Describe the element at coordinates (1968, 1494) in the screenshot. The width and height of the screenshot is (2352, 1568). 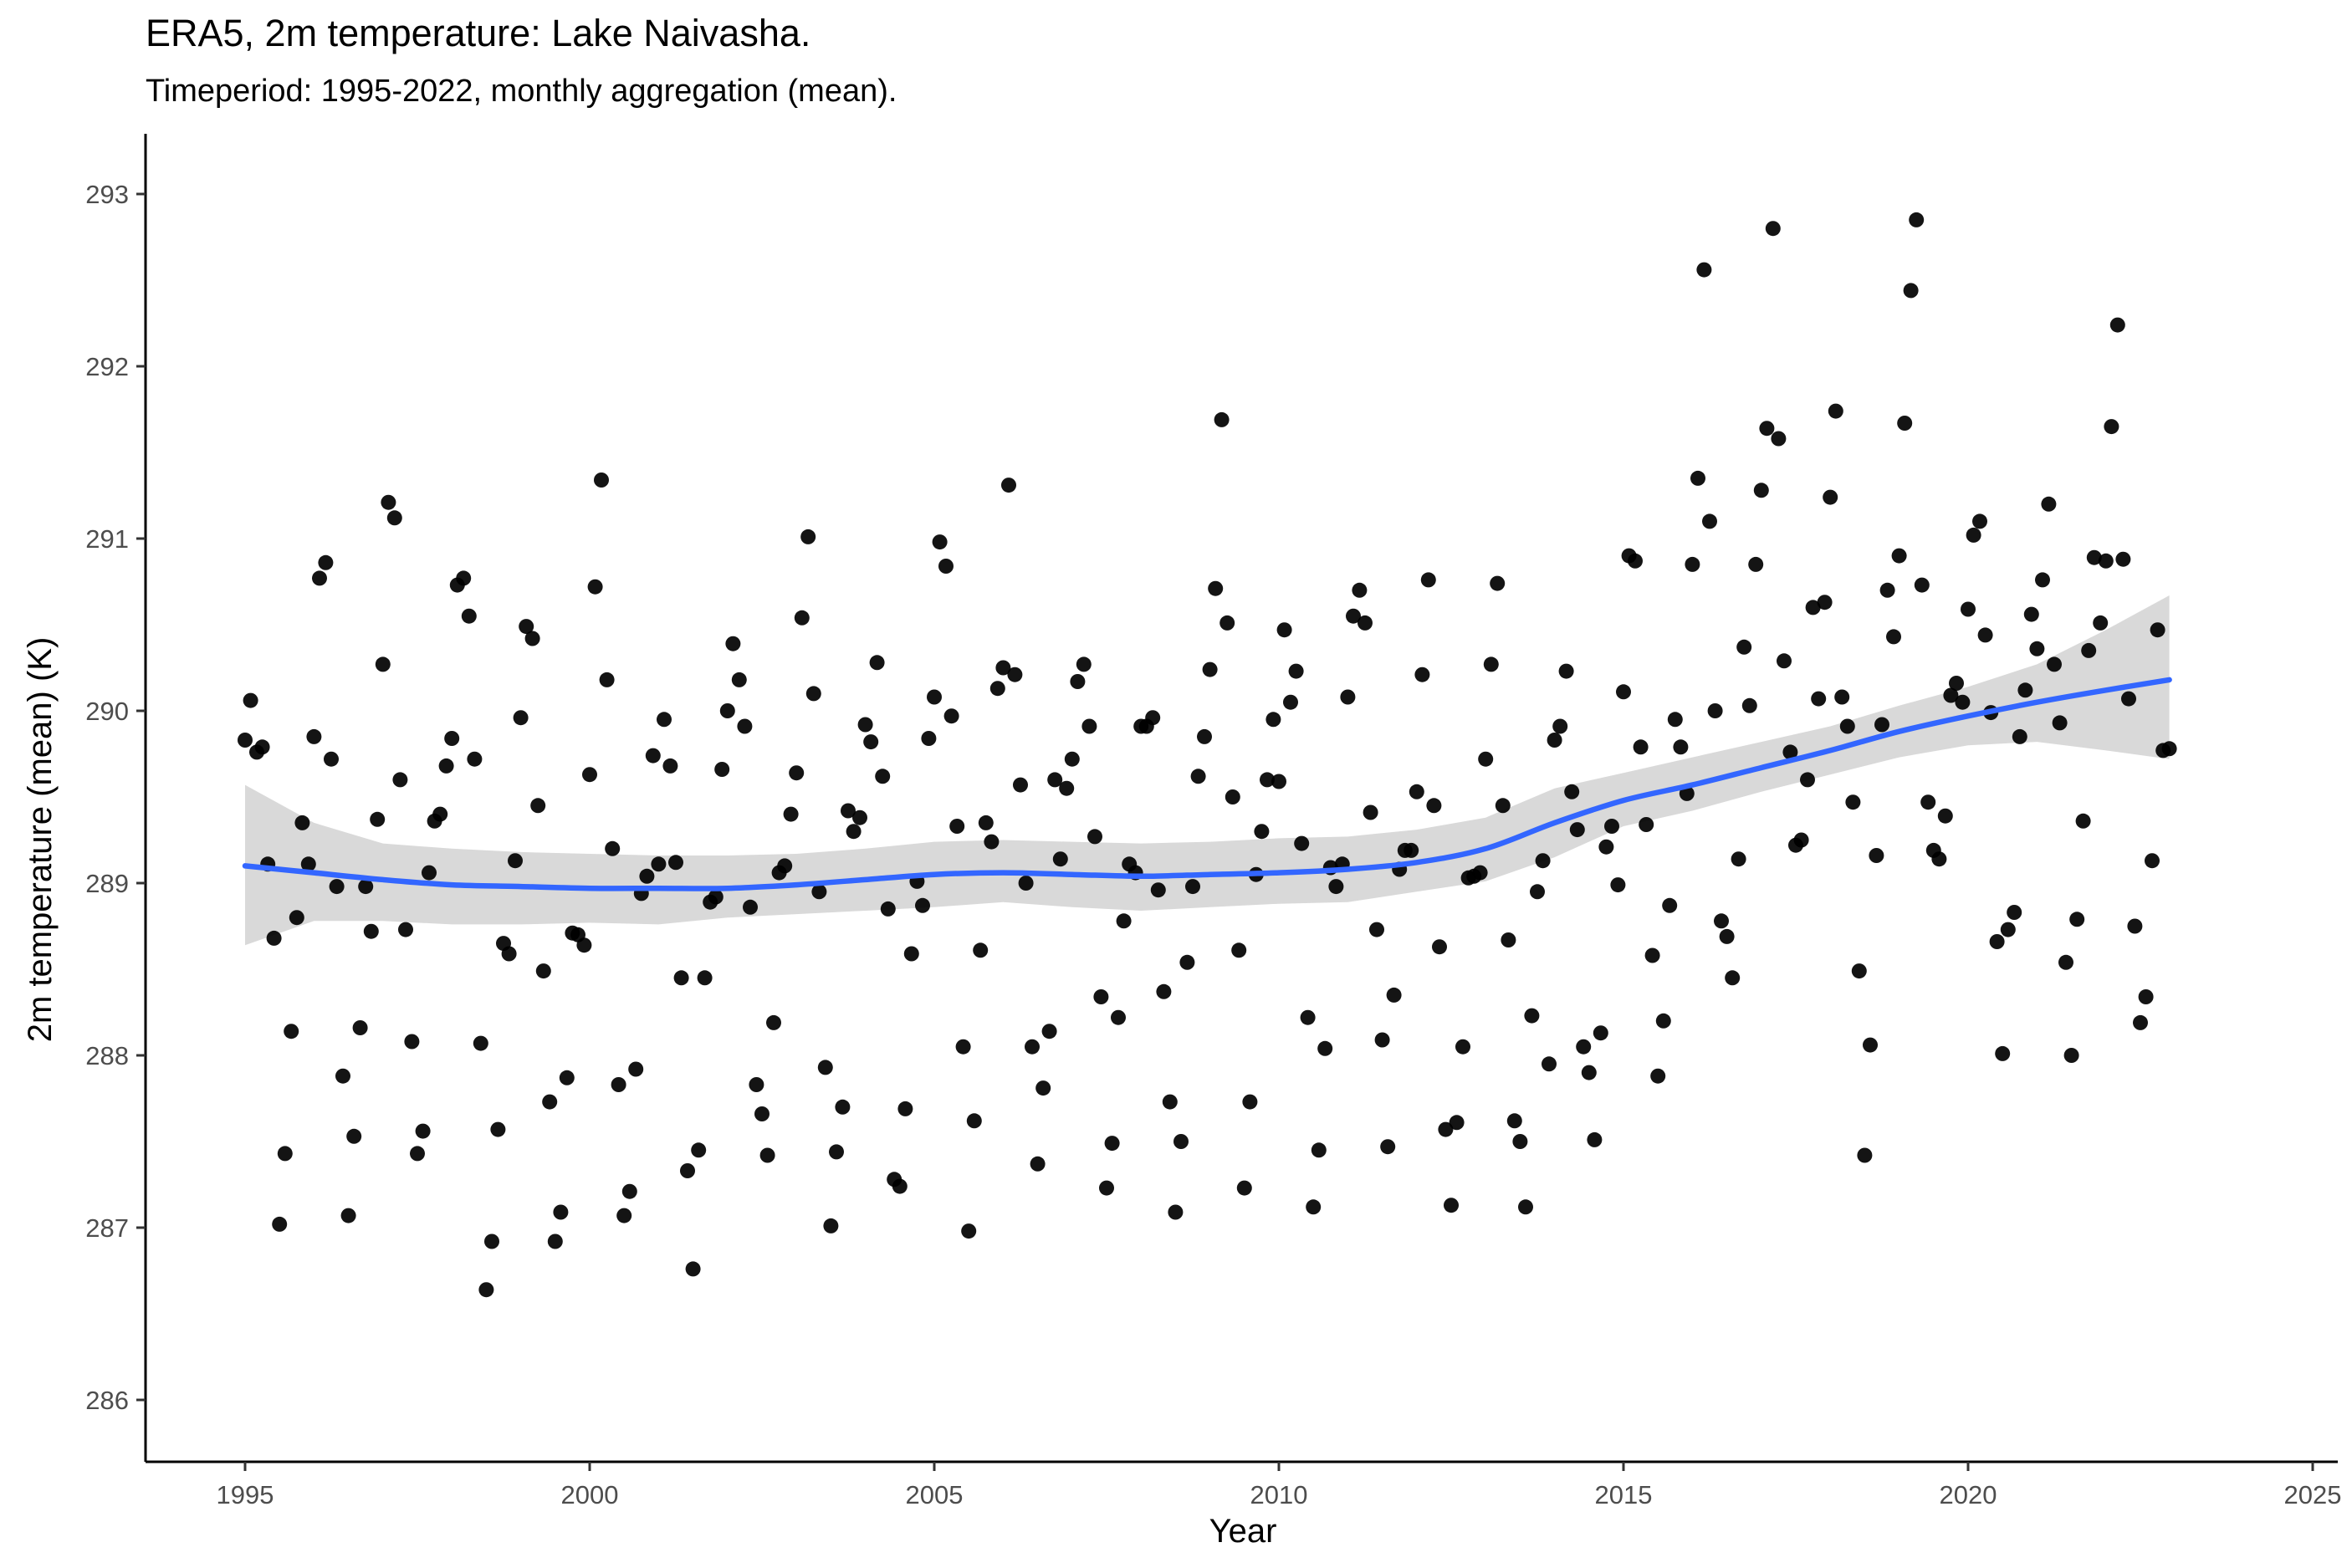
I see `x-tick-label: 2020` at that location.